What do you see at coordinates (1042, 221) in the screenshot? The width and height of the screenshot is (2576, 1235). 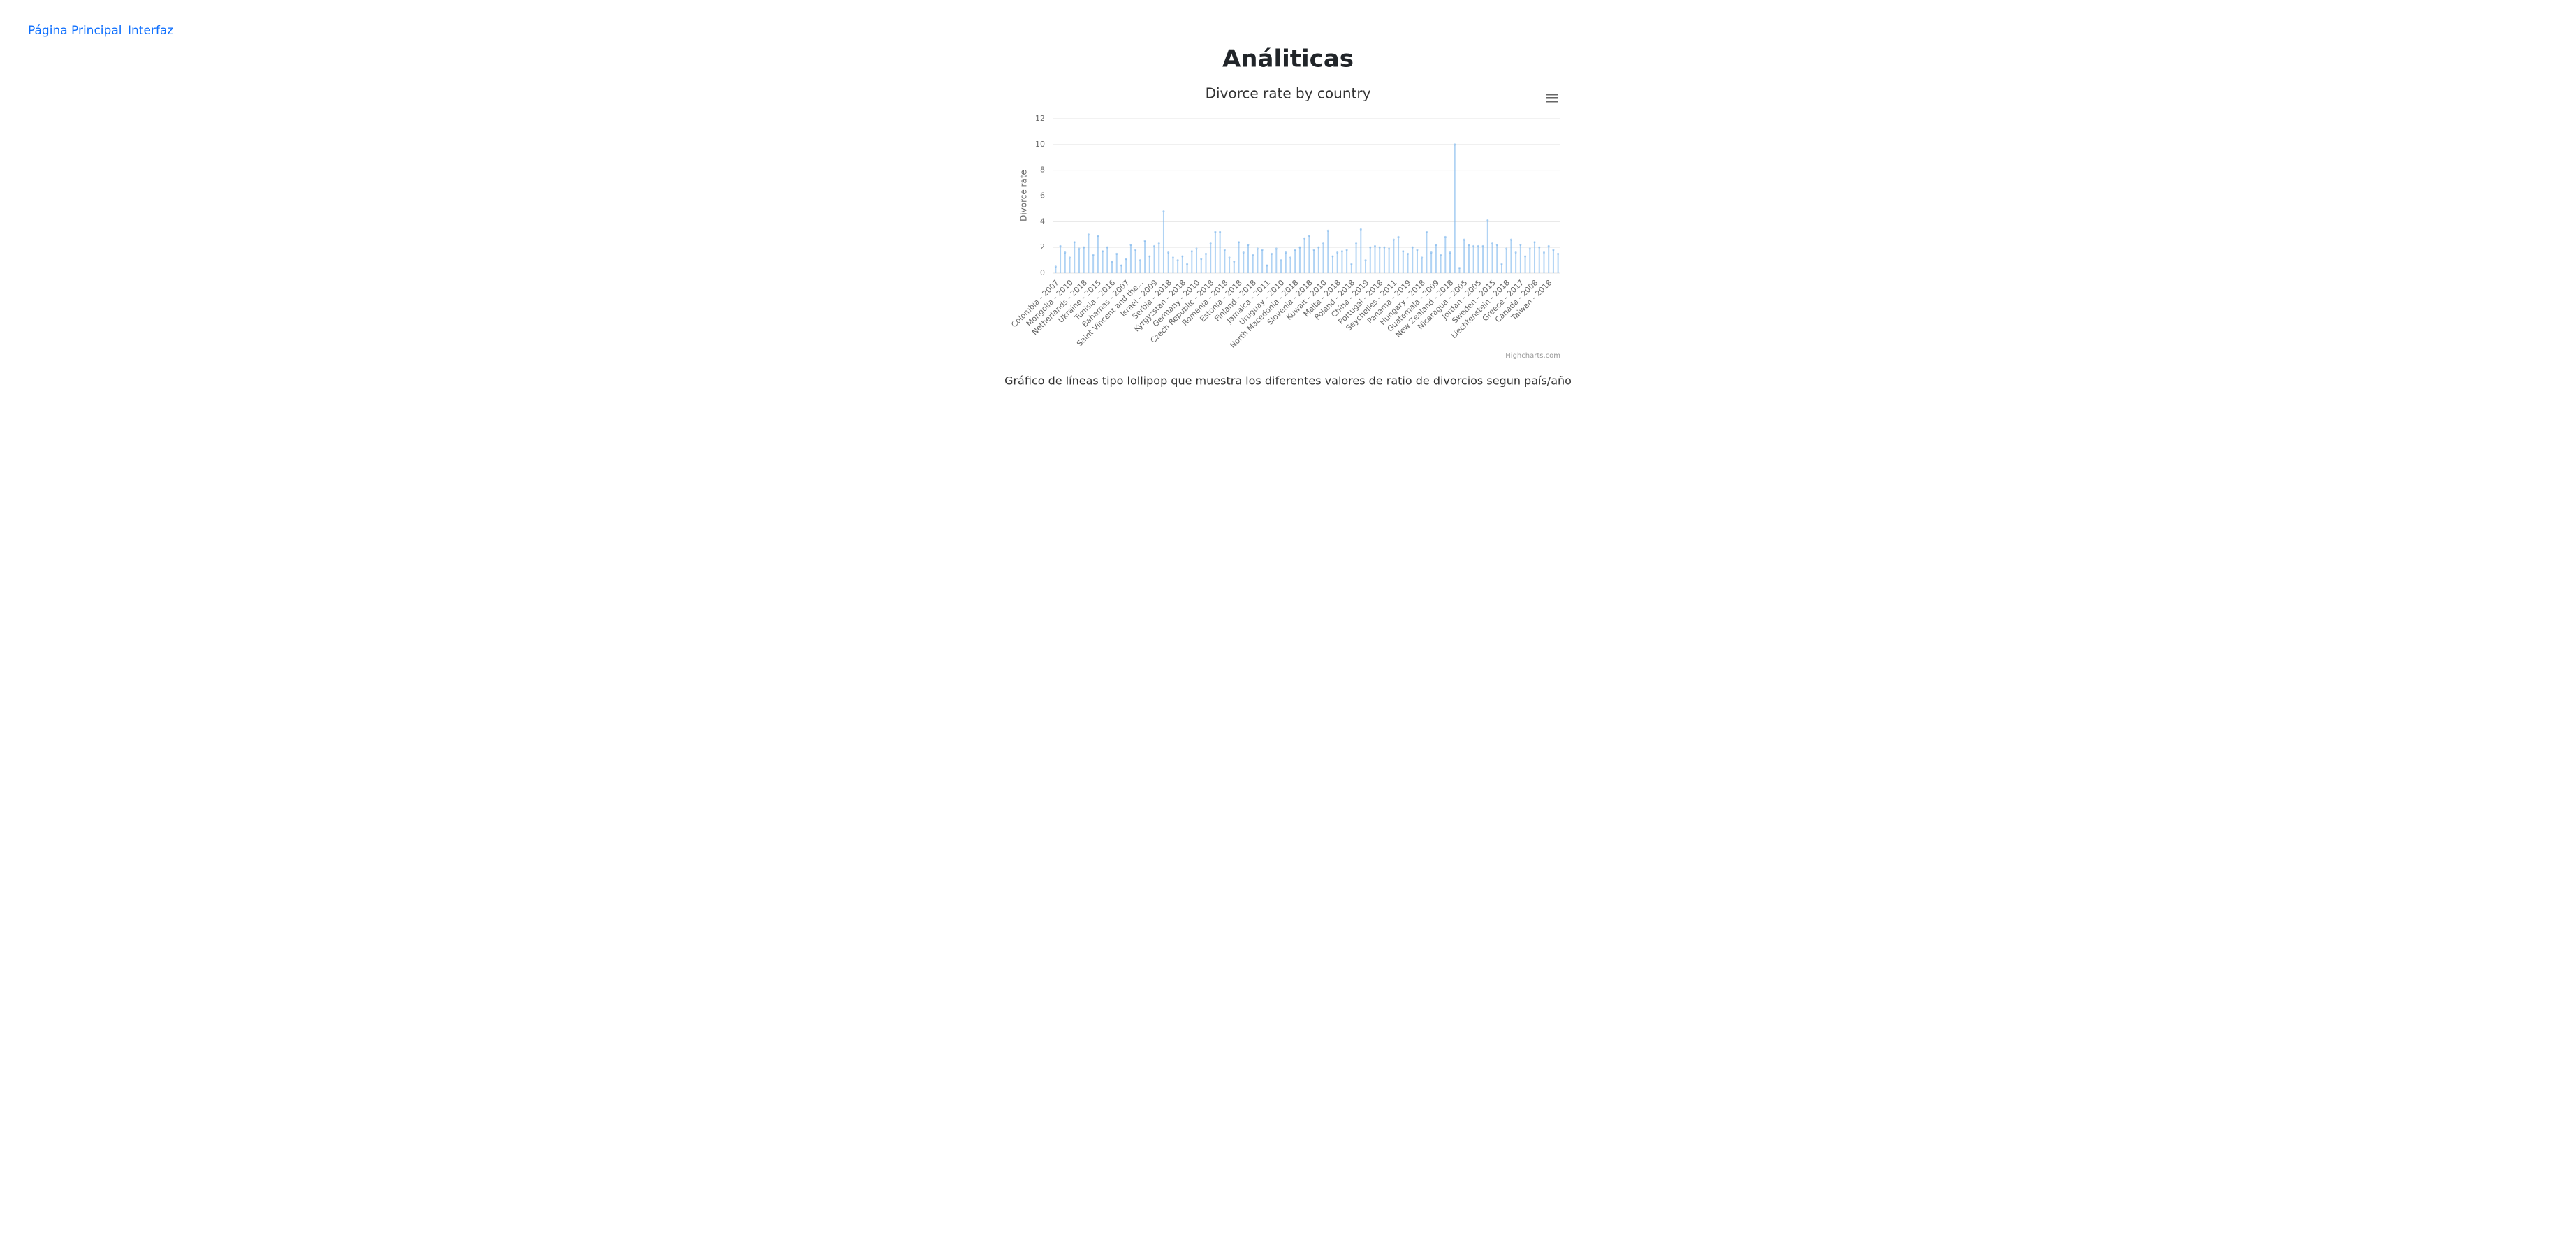 I see `y-tick-label: 4` at bounding box center [1042, 221].